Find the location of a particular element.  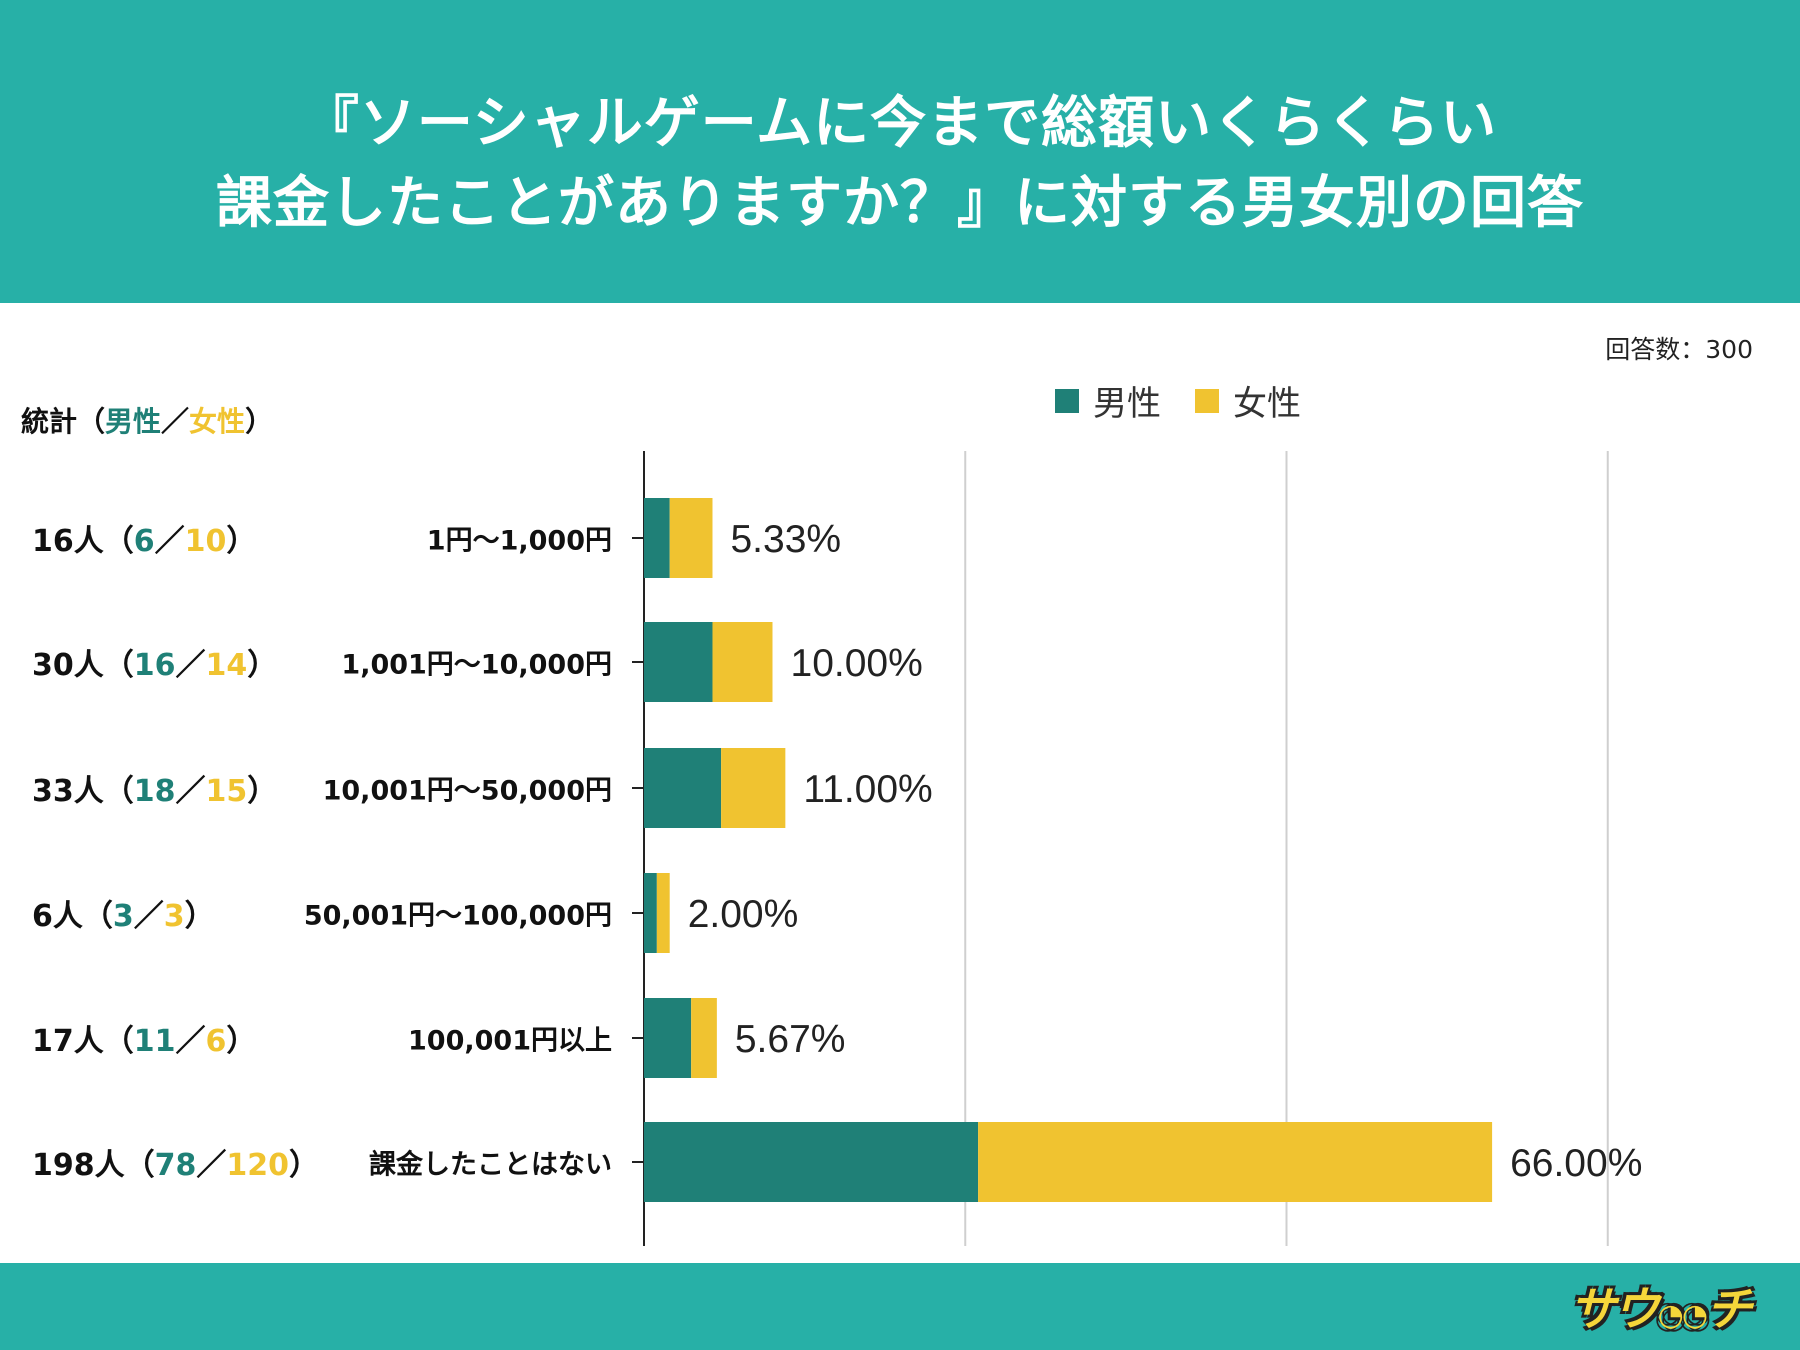

stat-female: 14 is located at coordinates (226, 665).